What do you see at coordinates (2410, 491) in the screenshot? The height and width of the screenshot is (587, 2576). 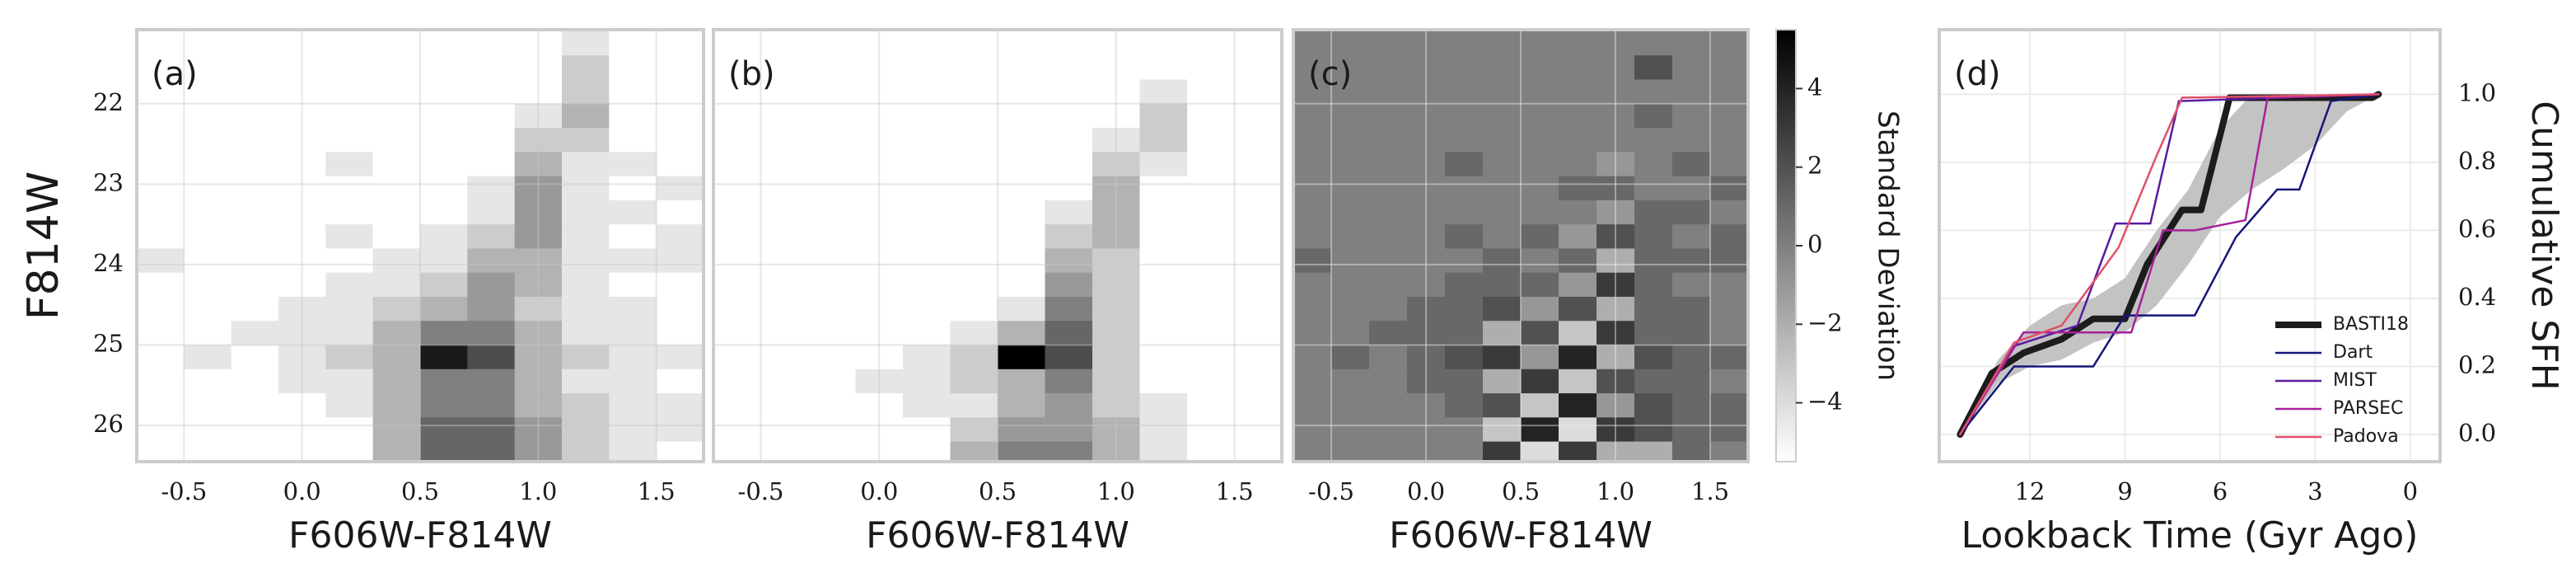 I see `x-tick-label: 0` at bounding box center [2410, 491].